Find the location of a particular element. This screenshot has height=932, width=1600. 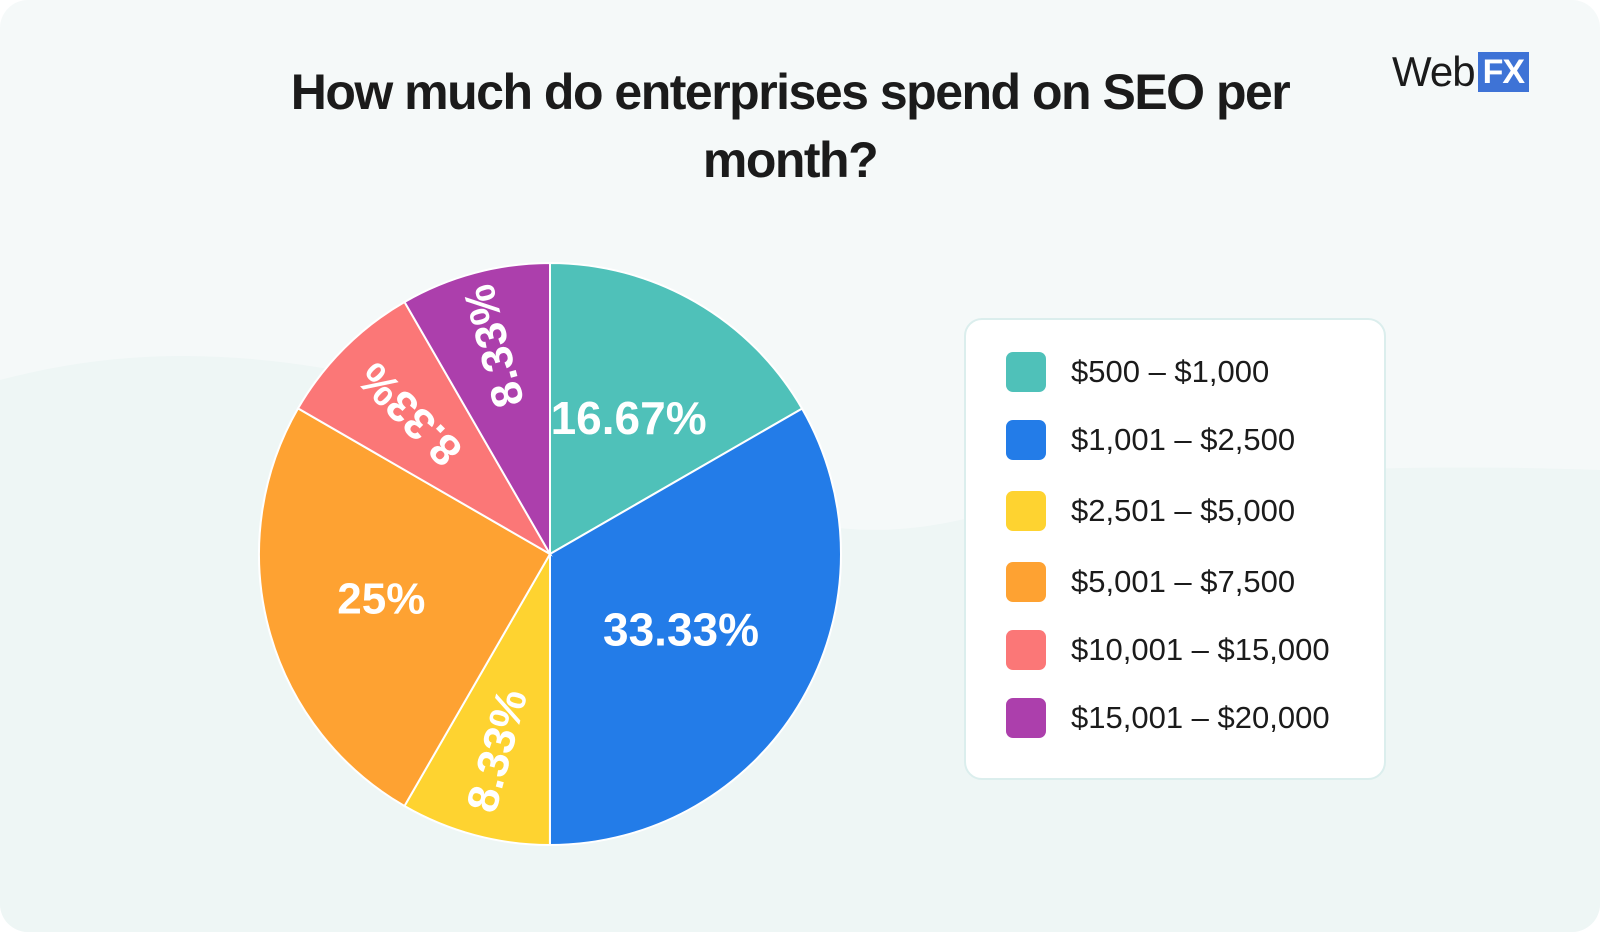

legend-label: $10,001 – $15,000 is located at coordinates (1200, 649).